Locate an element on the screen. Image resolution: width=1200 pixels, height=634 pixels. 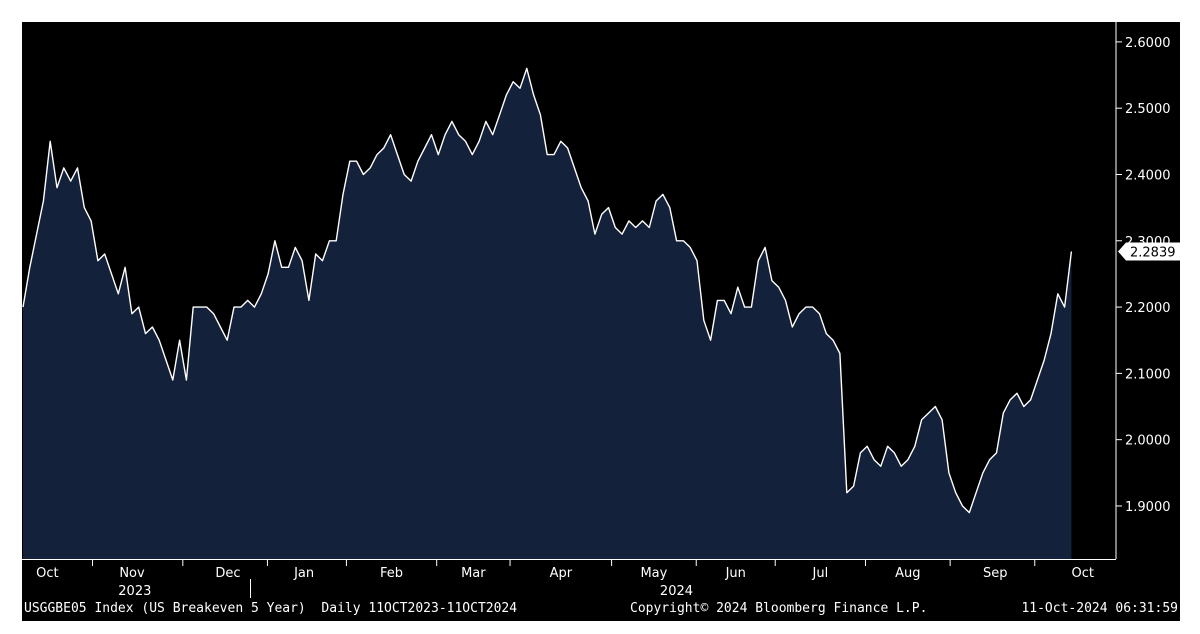
x-month-label: Nov is located at coordinates (132, 573).